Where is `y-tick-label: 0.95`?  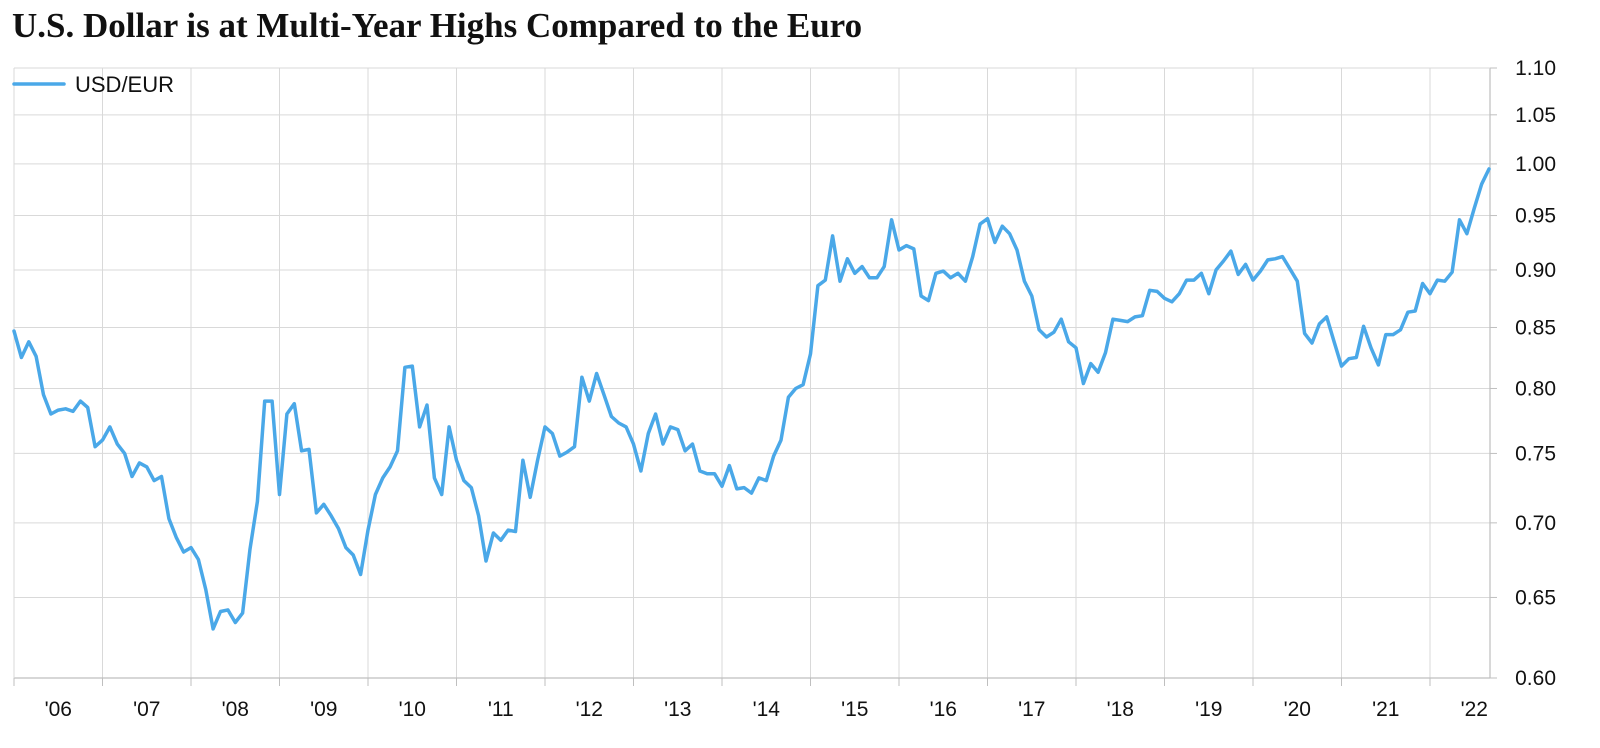 y-tick-label: 0.95 is located at coordinates (1535, 216).